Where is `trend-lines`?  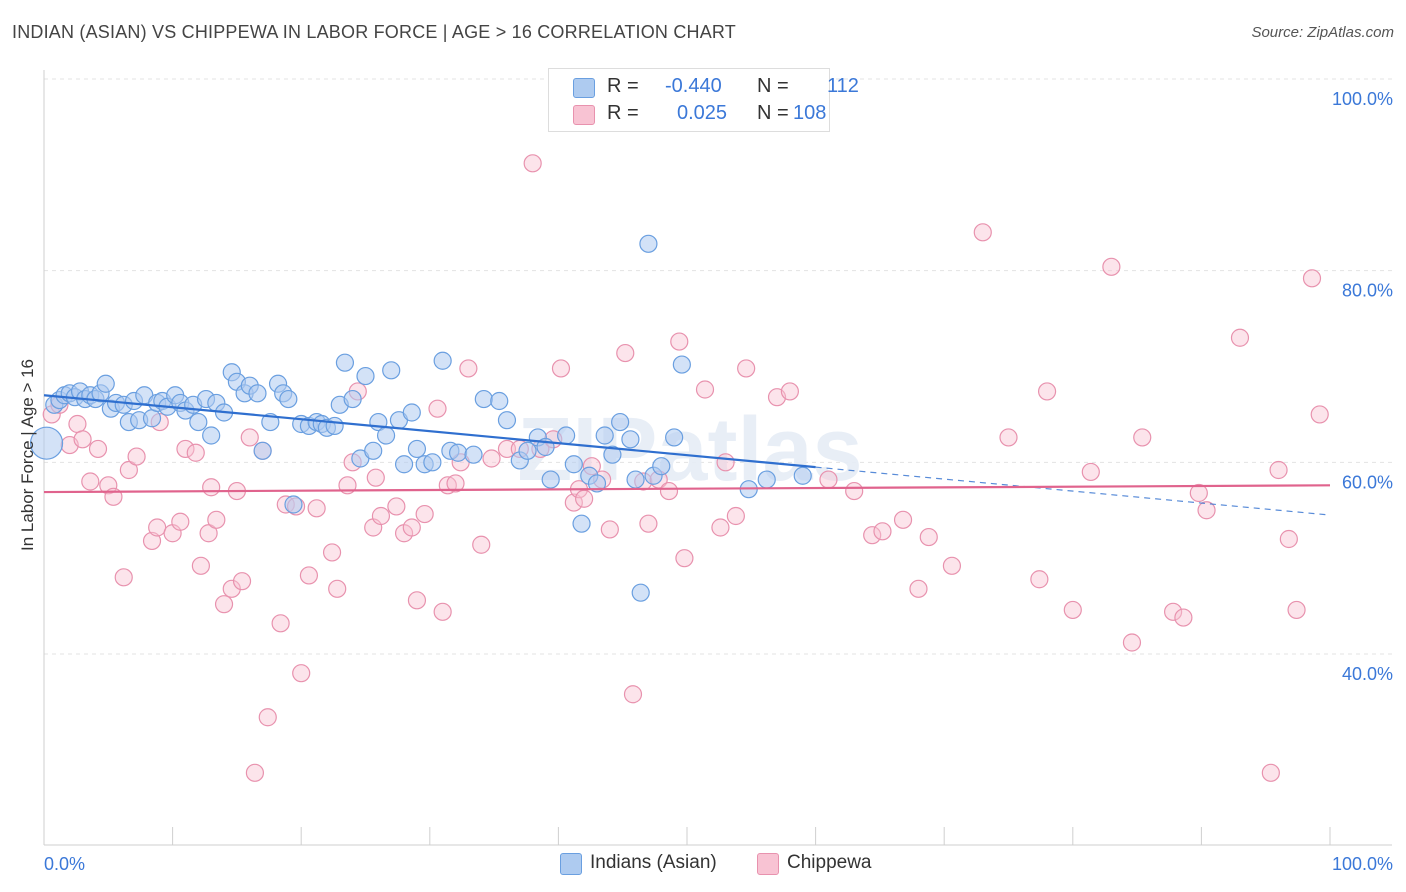 trend-lines is located at coordinates (687, 455).